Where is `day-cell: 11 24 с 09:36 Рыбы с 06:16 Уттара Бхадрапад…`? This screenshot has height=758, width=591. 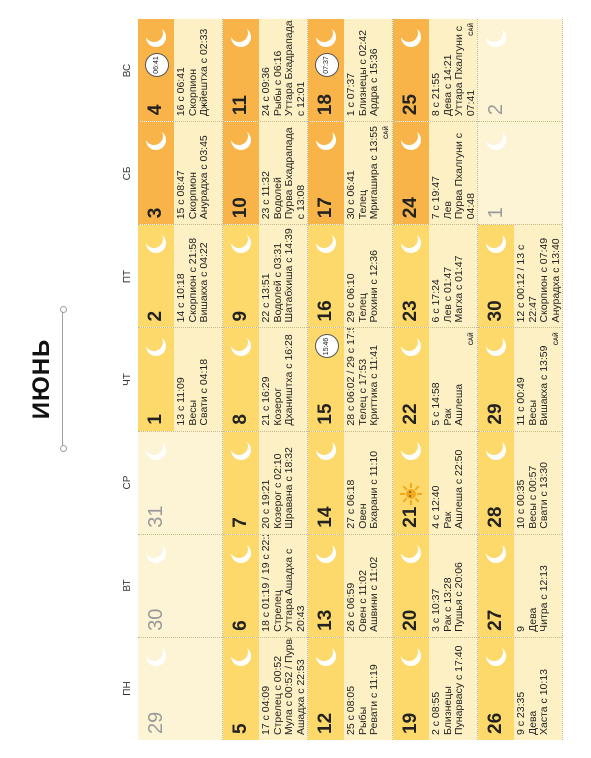
day-cell: 11 24 с 09:36 Рыбы с 06:16 Уттара Бхадрапад… is located at coordinates (265, 70).